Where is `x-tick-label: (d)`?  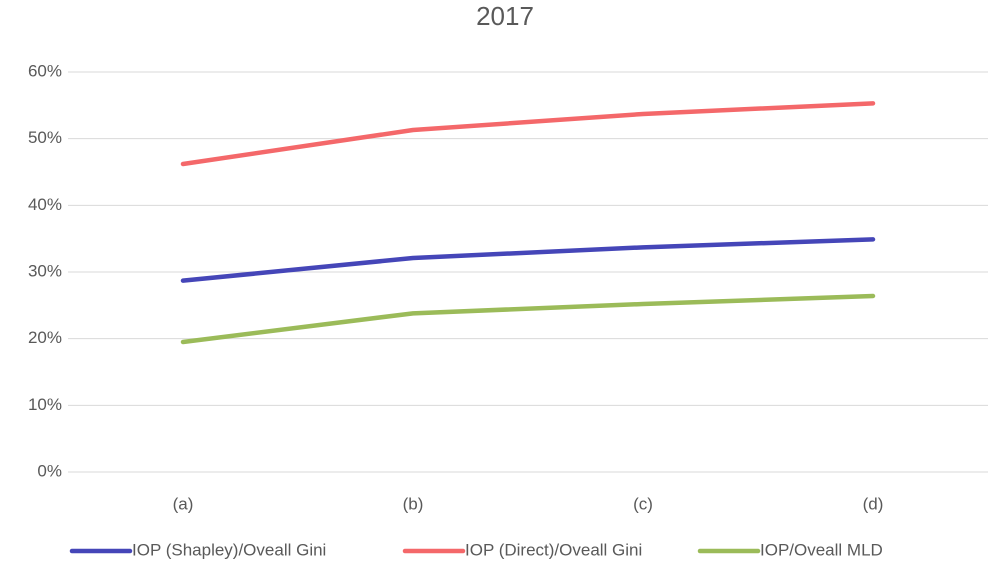 x-tick-label: (d) is located at coordinates (873, 503).